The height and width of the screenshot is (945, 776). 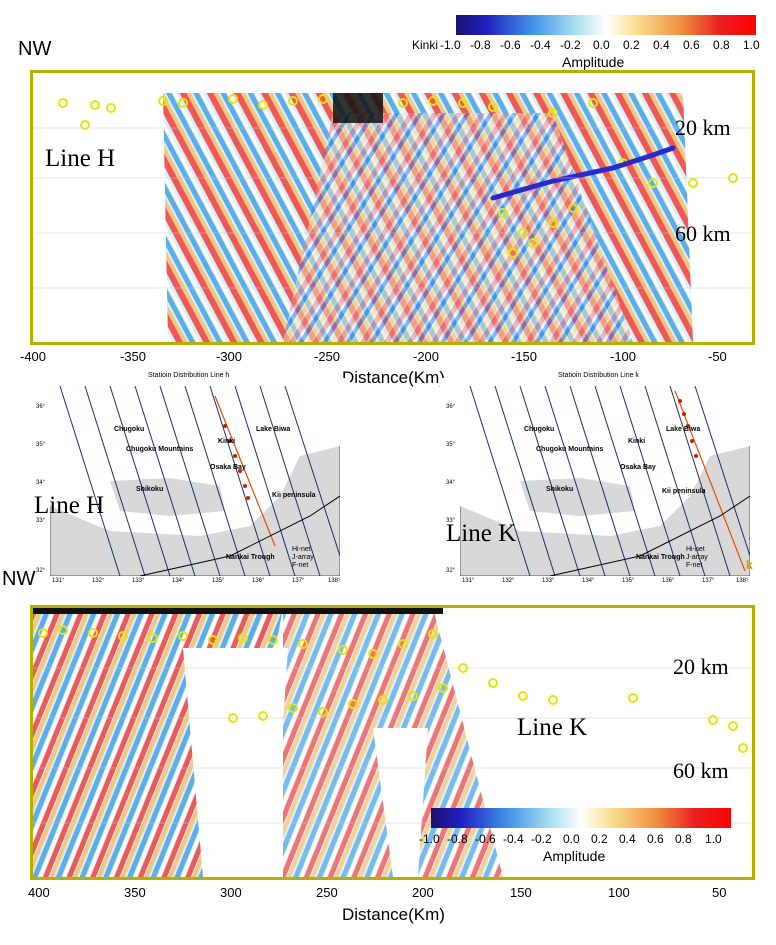 What do you see at coordinates (41, 521) in the screenshot?
I see `map-h-lat: 33°` at bounding box center [41, 521].